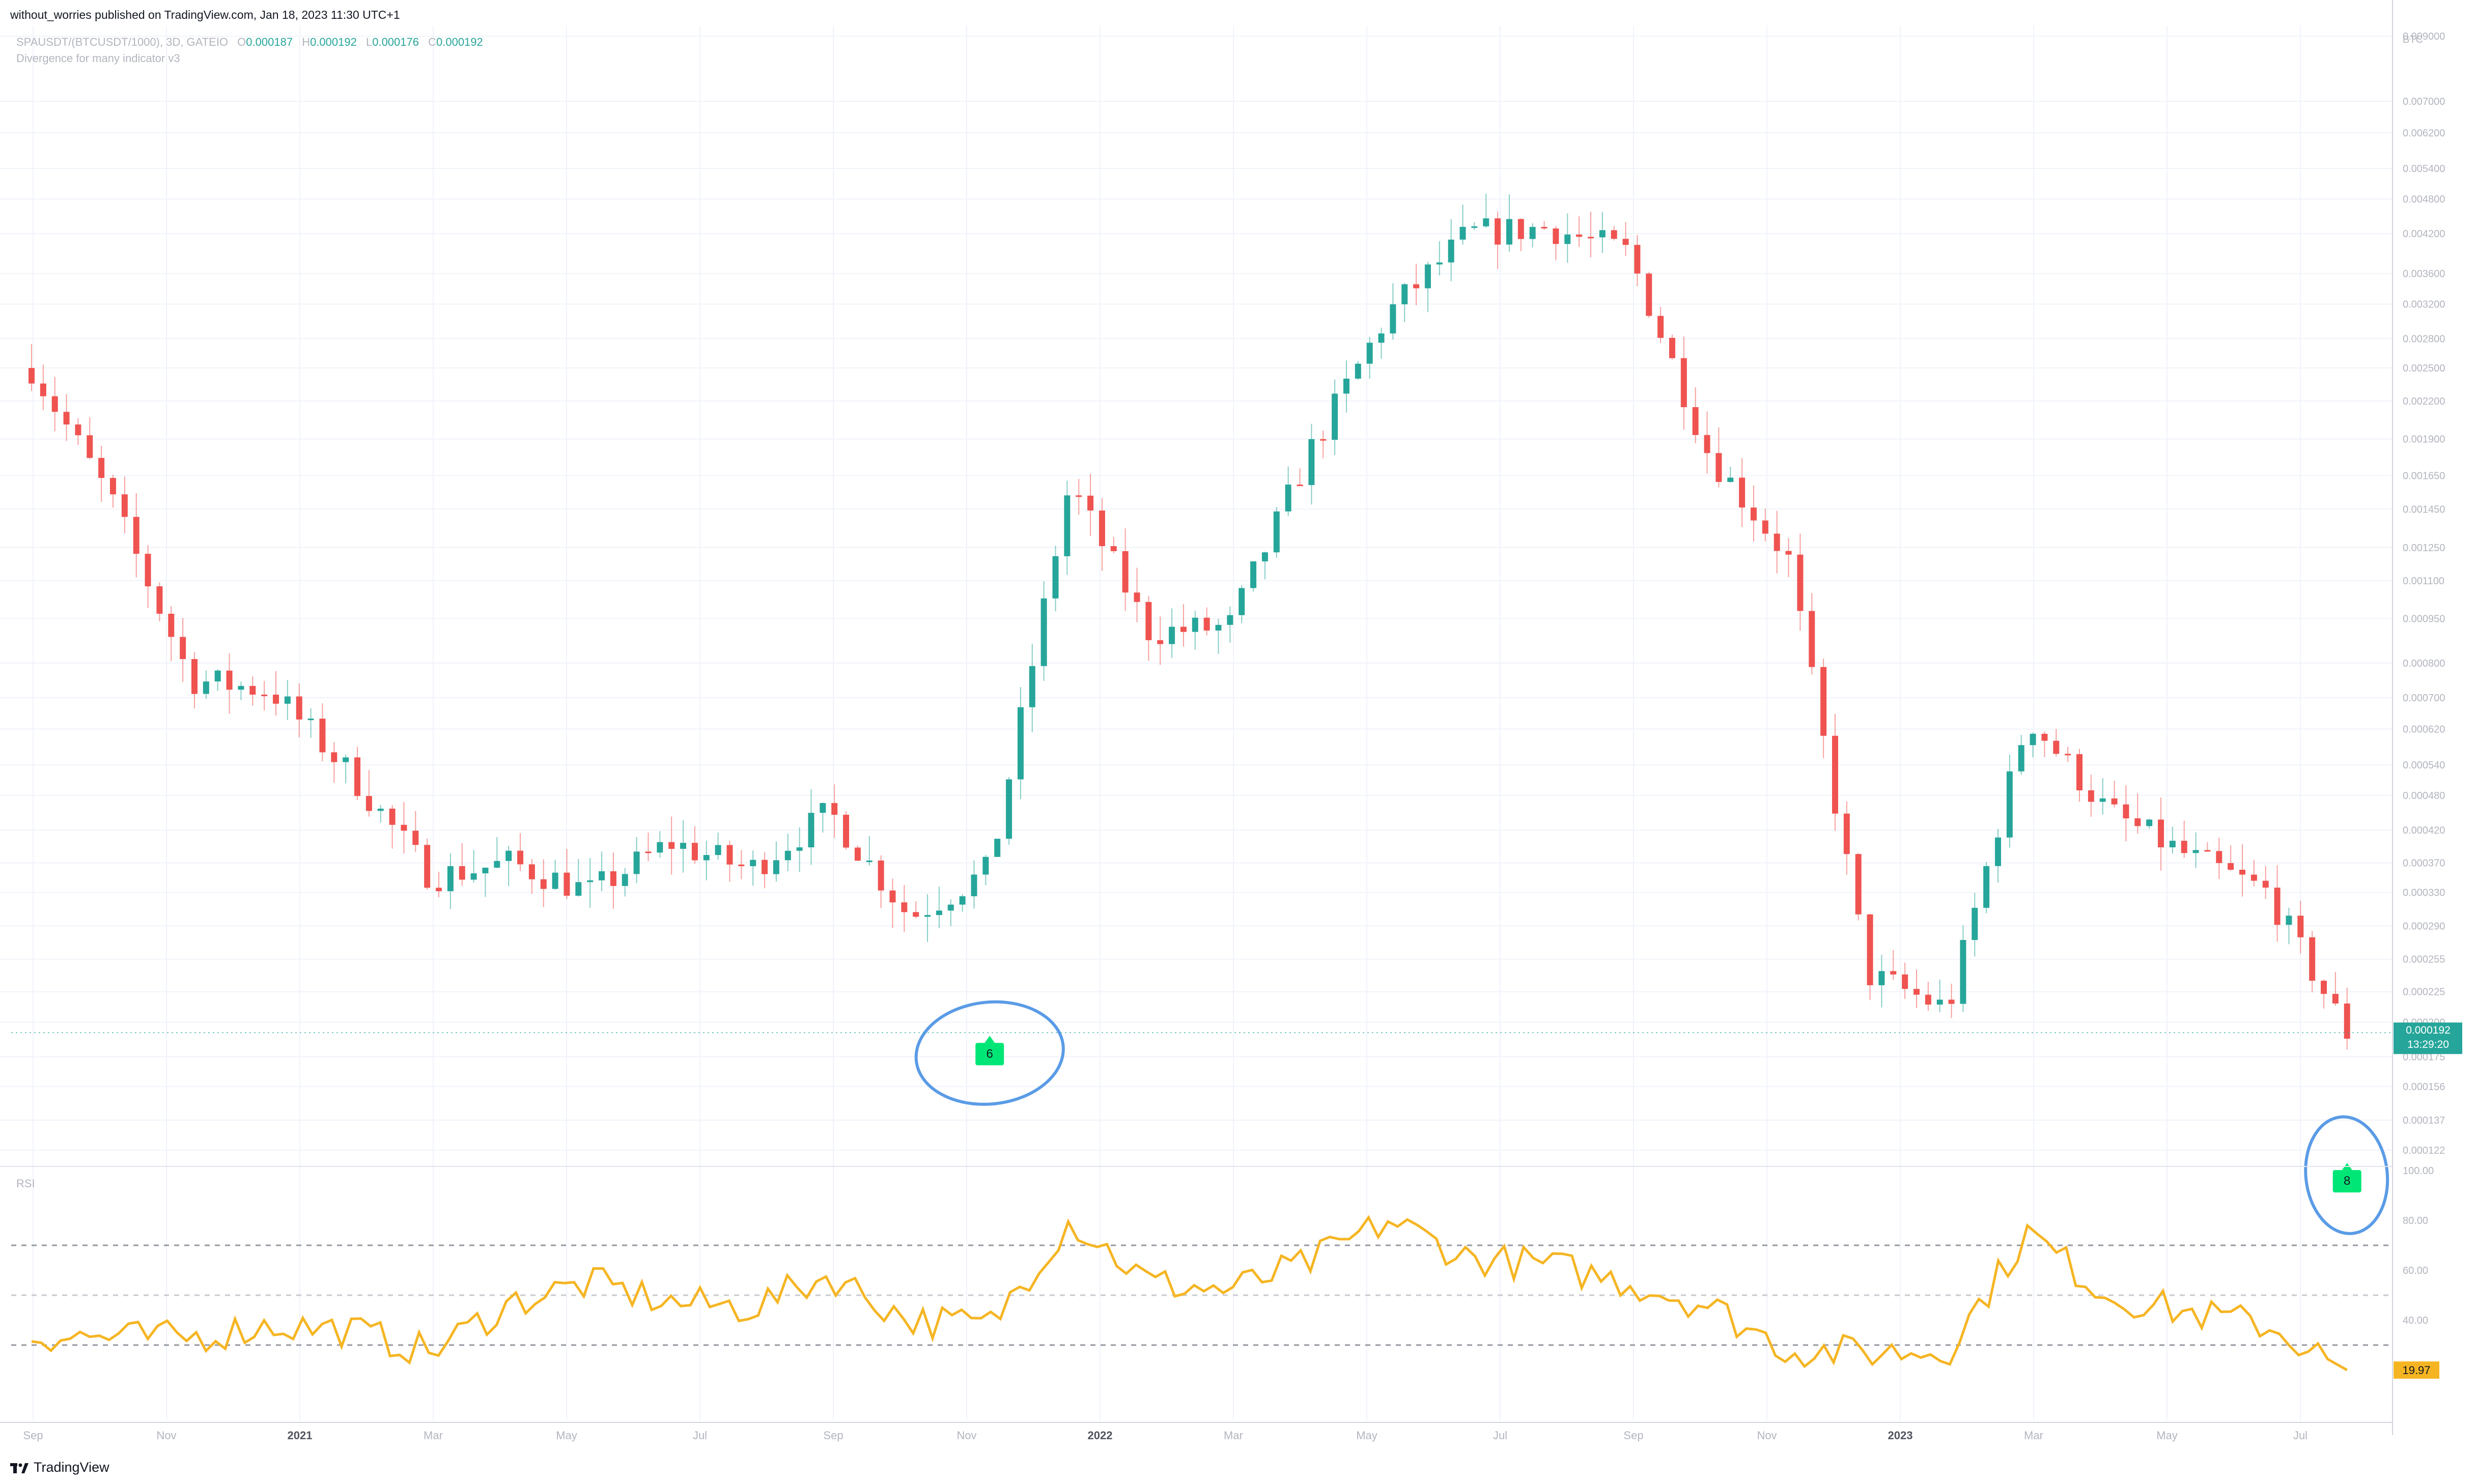  What do you see at coordinates (1190, 1294) in the screenshot?
I see `rsi-line` at bounding box center [1190, 1294].